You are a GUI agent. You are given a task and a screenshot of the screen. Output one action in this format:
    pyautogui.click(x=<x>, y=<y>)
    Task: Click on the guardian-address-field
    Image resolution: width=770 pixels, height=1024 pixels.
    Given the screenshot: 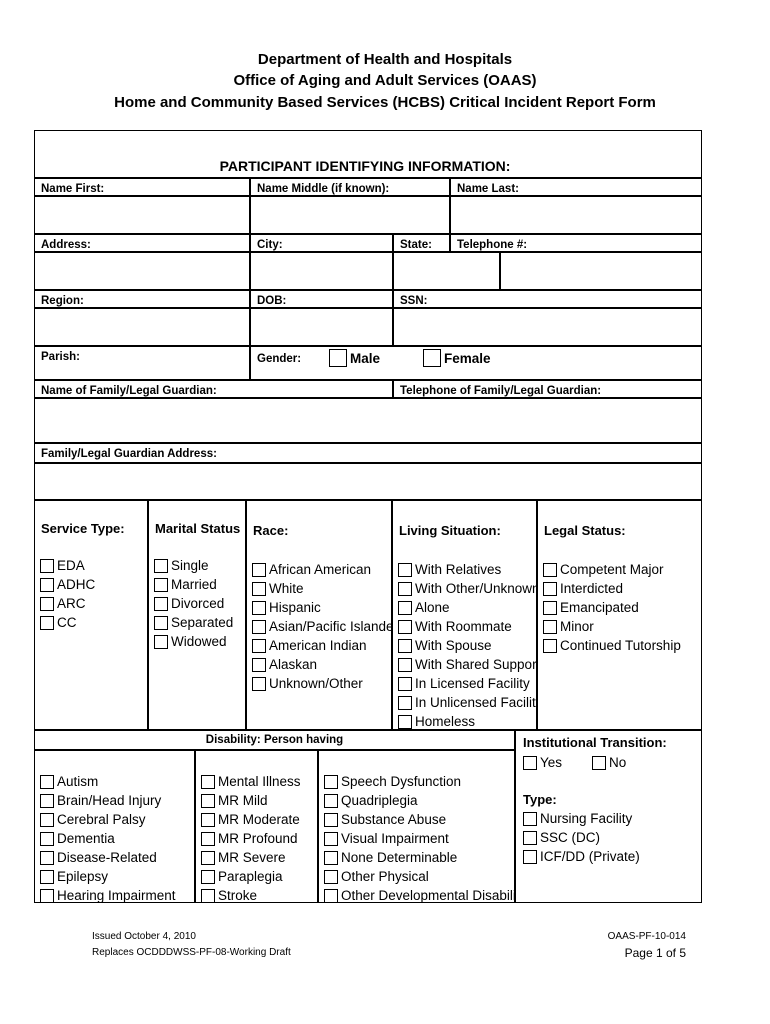 What is the action you would take?
    pyautogui.click(x=368, y=481)
    